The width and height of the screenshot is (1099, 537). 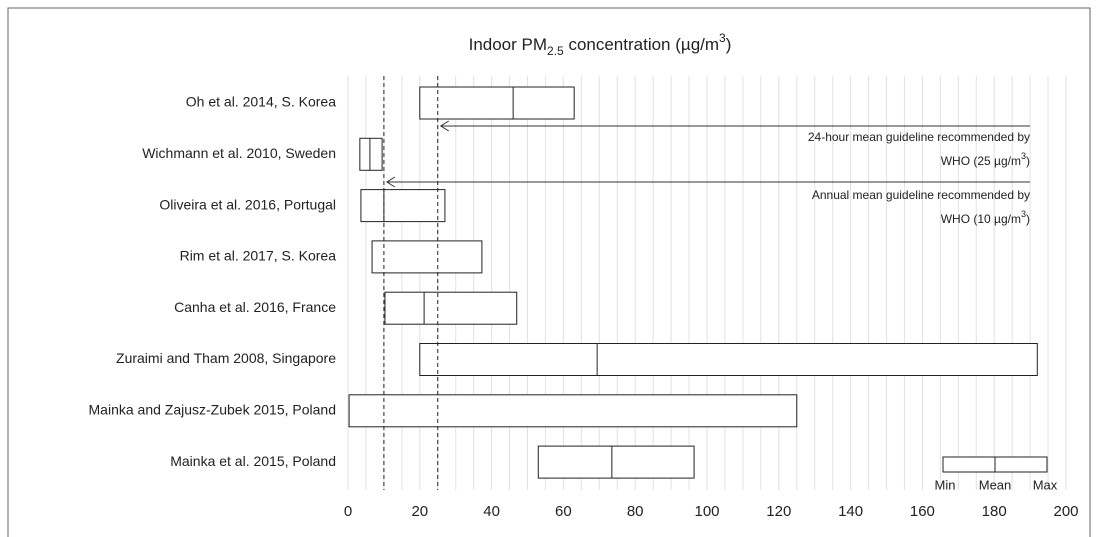 What do you see at coordinates (508, 44) in the screenshot?
I see `title-text: Indoor PM` at bounding box center [508, 44].